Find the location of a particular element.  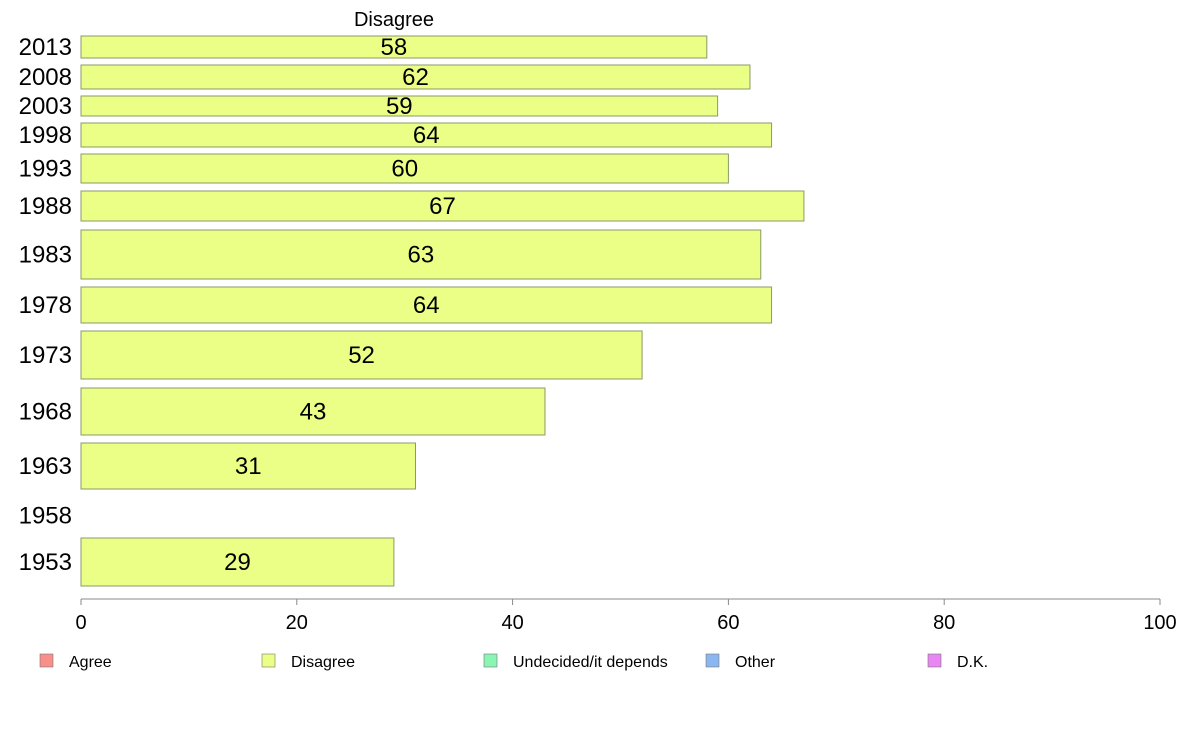

value-label-1998: 64 is located at coordinates (426, 135).